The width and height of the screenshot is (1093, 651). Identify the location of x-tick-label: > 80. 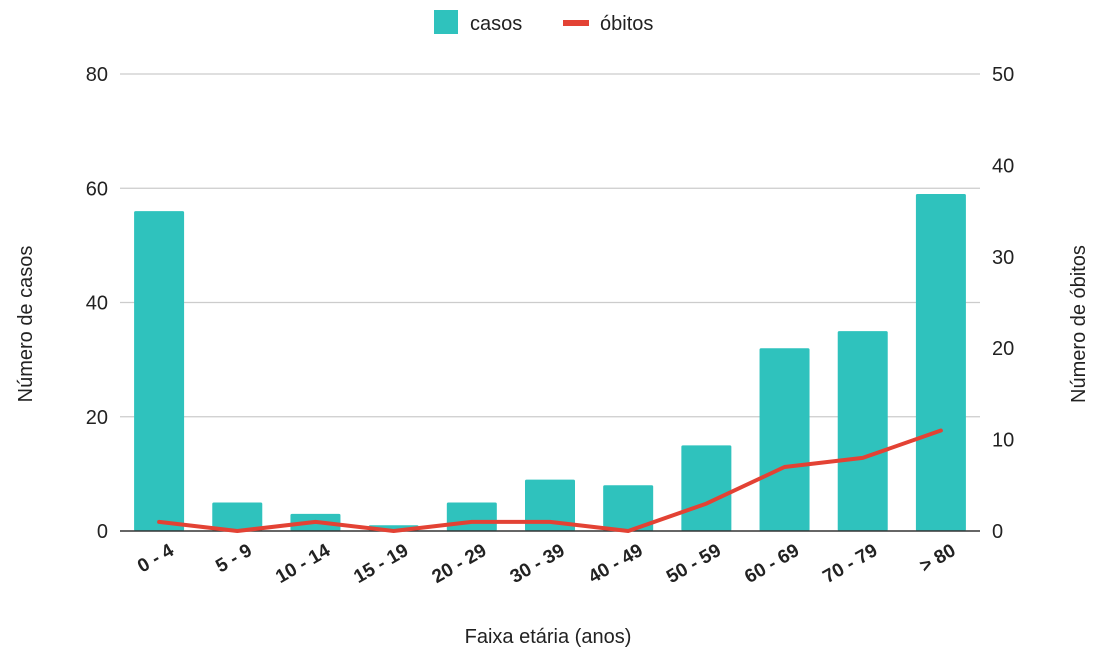
(937, 558).